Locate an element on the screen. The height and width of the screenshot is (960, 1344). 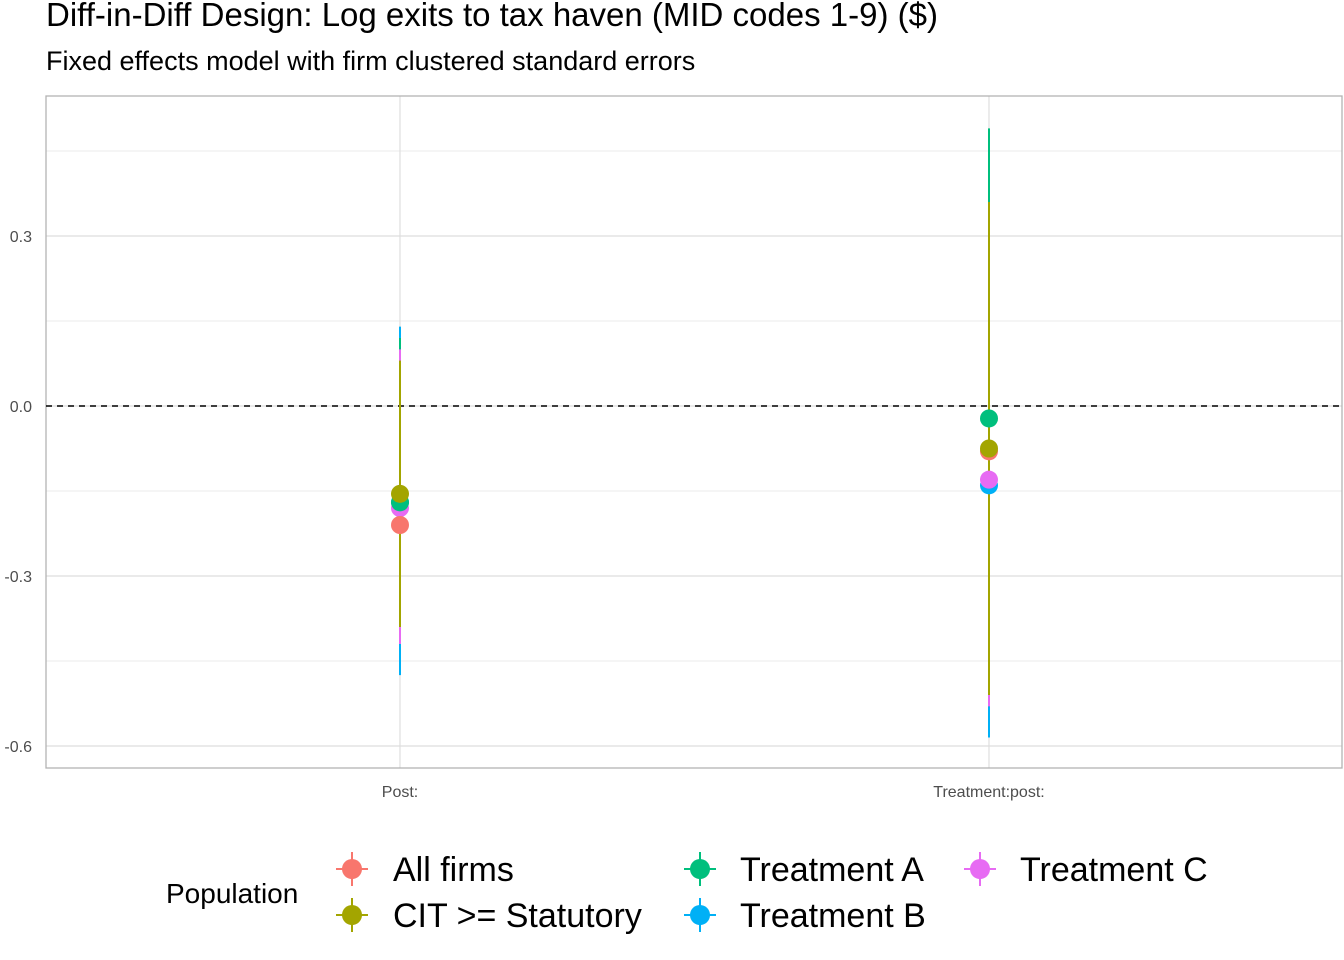
x-tick-label: Post: is located at coordinates (400, 792).